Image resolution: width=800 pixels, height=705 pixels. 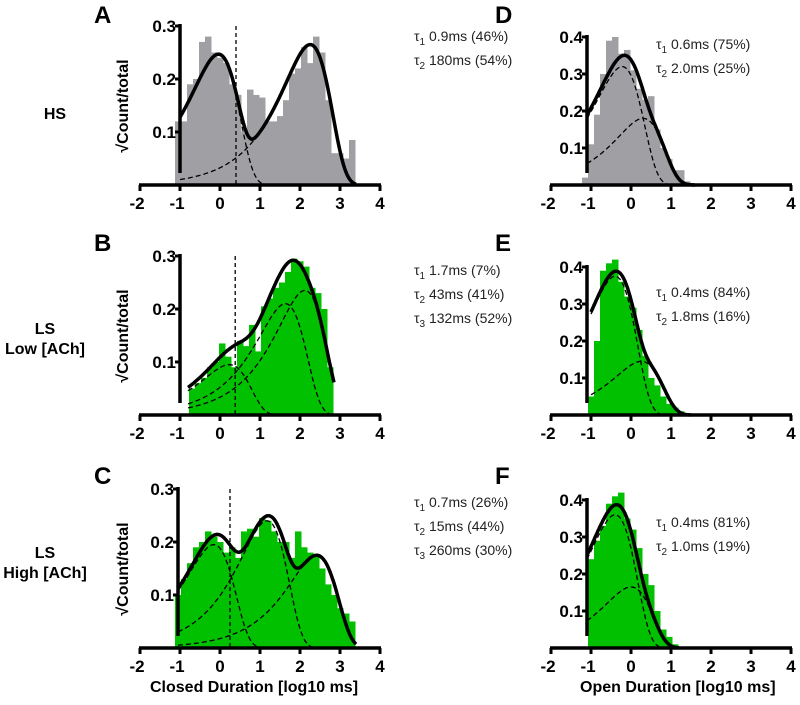 I want to click on panel-letter-d: D, so click(x=504, y=15).